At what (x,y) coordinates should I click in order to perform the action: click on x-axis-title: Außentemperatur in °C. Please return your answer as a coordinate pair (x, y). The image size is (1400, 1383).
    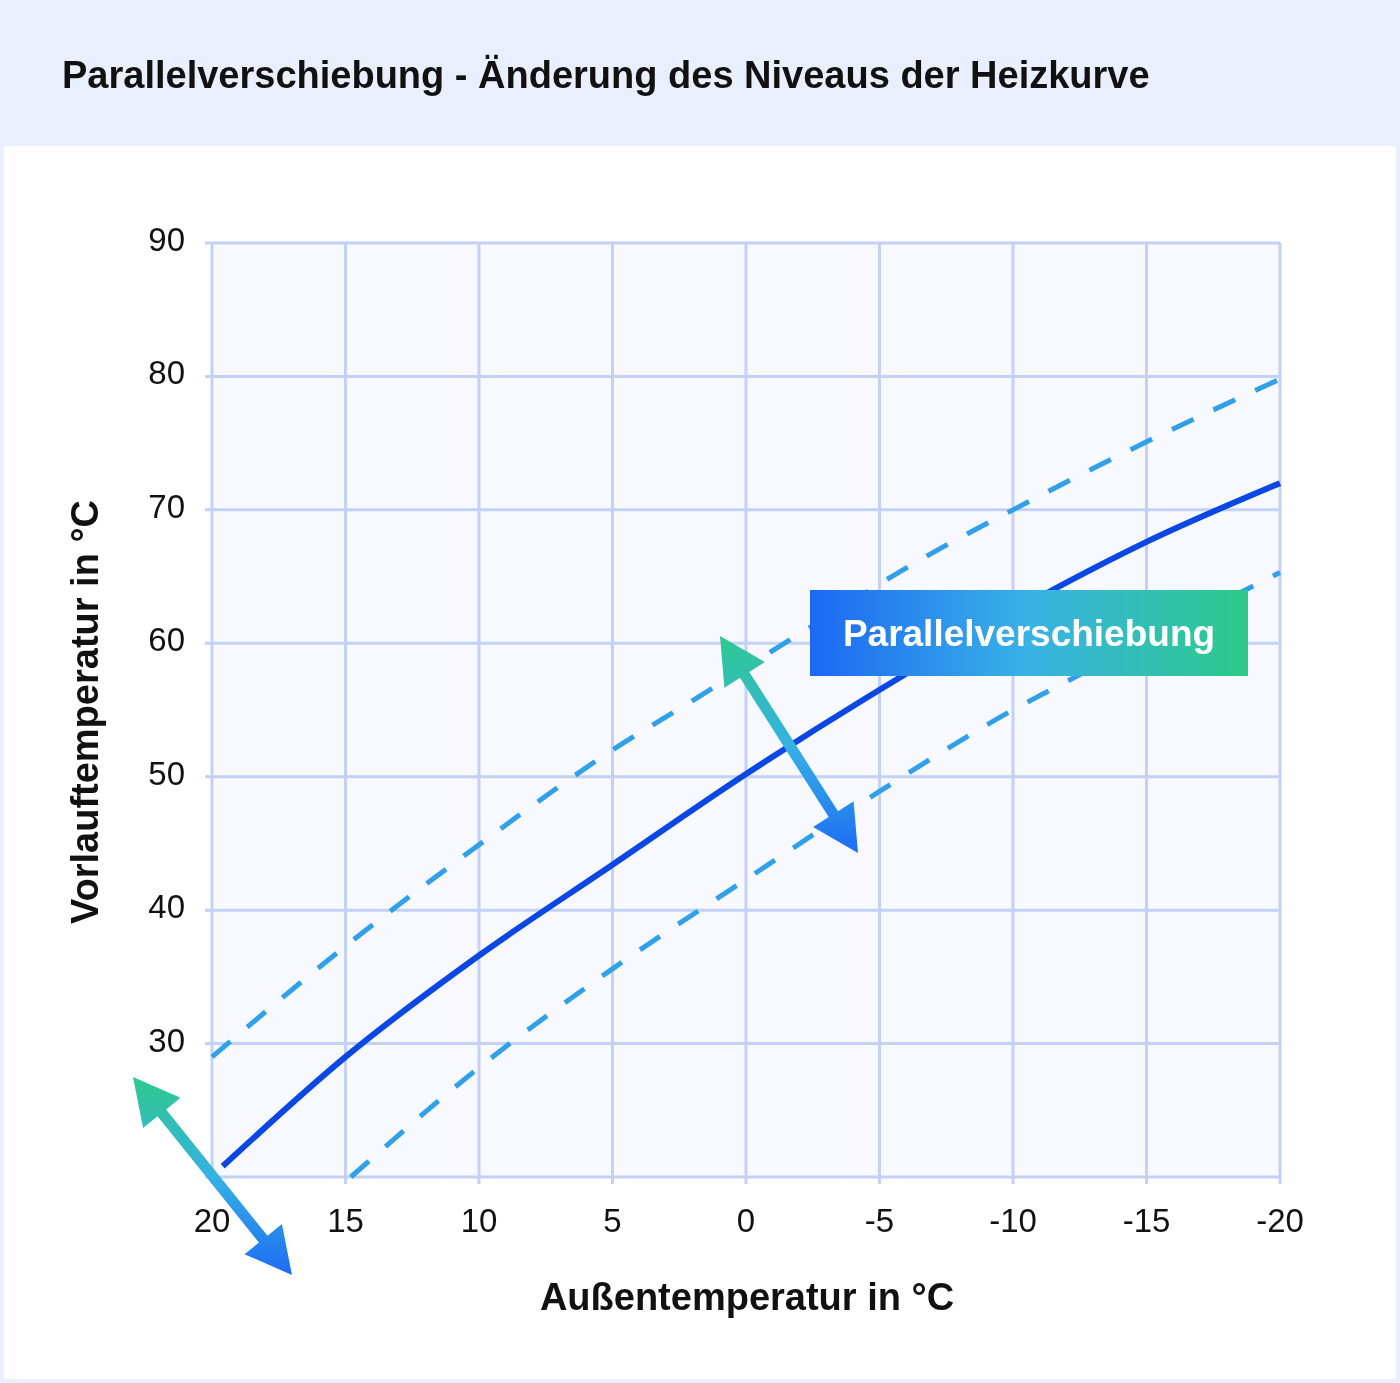
    Looking at the image, I should click on (747, 1297).